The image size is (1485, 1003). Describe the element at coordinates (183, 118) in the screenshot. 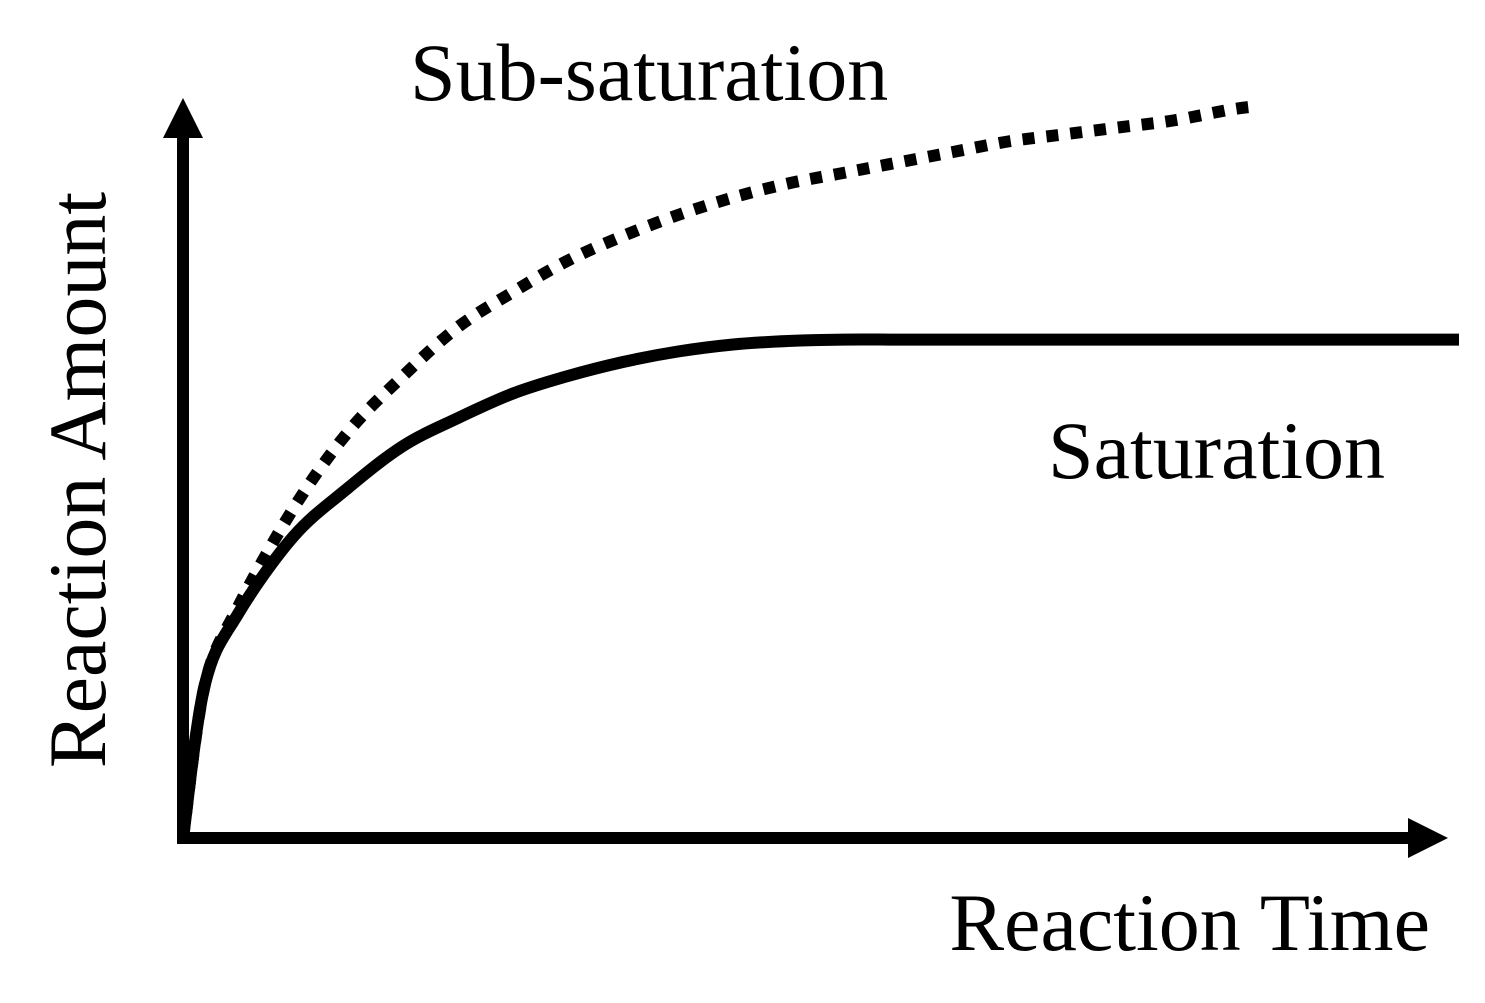

I see `y-axis-arrowhead` at that location.